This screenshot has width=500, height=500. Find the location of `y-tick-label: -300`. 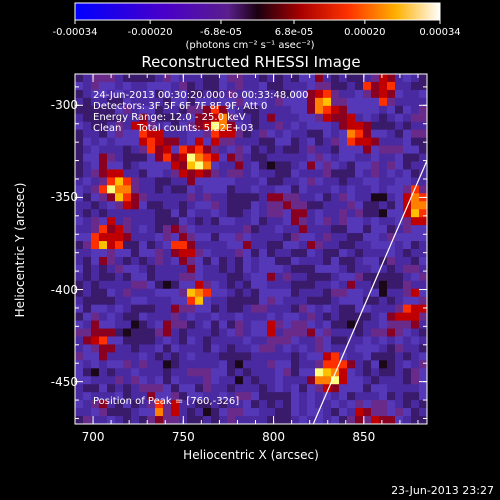

y-tick-label: -300 is located at coordinates (64, 105).